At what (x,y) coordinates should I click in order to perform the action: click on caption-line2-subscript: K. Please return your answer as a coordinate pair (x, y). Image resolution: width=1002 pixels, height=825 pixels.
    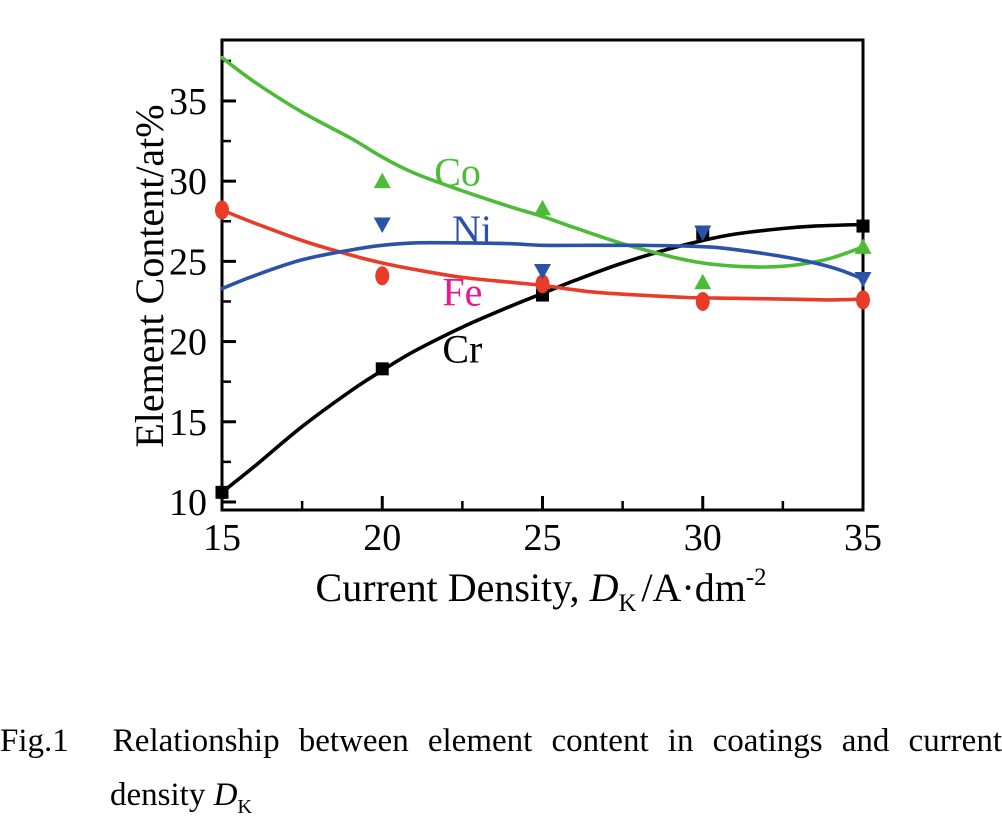
    Looking at the image, I should click on (245, 807).